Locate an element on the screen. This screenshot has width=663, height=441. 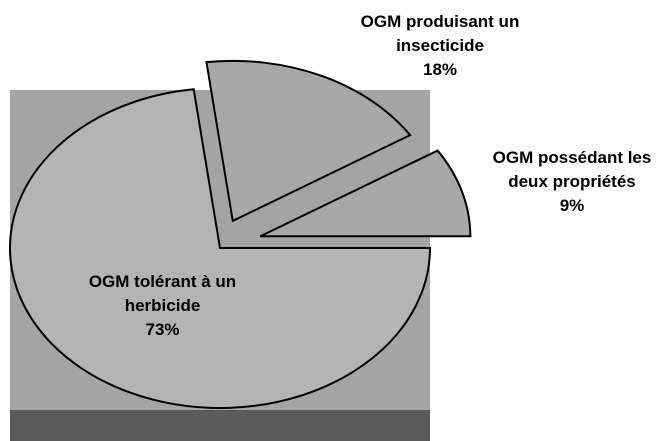
slice-label: OGM produisant un insecticide 18% is located at coordinates (440, 46).